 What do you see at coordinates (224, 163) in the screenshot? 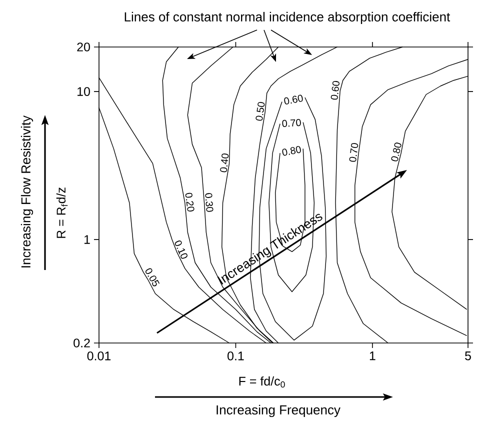
I see `text: 0.40` at bounding box center [224, 163].